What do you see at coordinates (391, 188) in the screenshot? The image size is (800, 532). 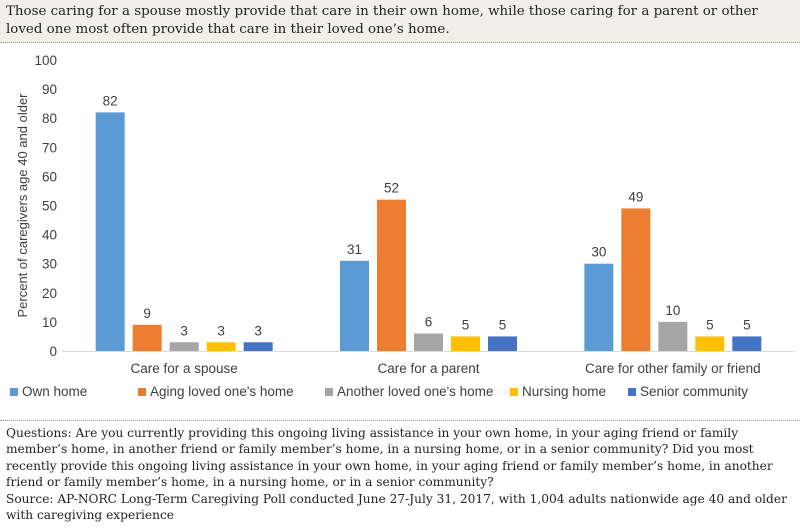 I see `data-label: 52` at bounding box center [391, 188].